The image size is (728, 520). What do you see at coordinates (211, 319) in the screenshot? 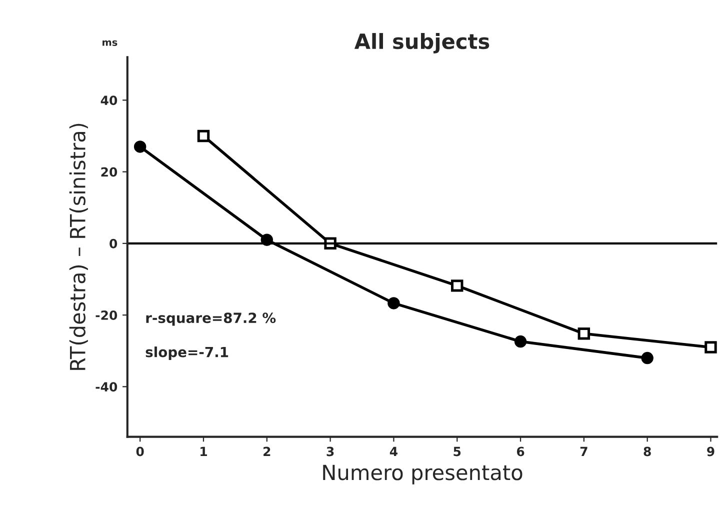
I see `annotation: r-square=87.2 %` at bounding box center [211, 319].